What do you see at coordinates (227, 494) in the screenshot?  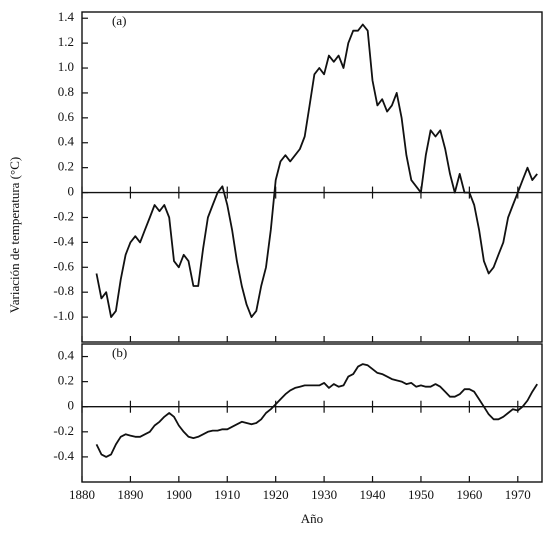 I see `x-tick-label: 1910` at bounding box center [227, 494].